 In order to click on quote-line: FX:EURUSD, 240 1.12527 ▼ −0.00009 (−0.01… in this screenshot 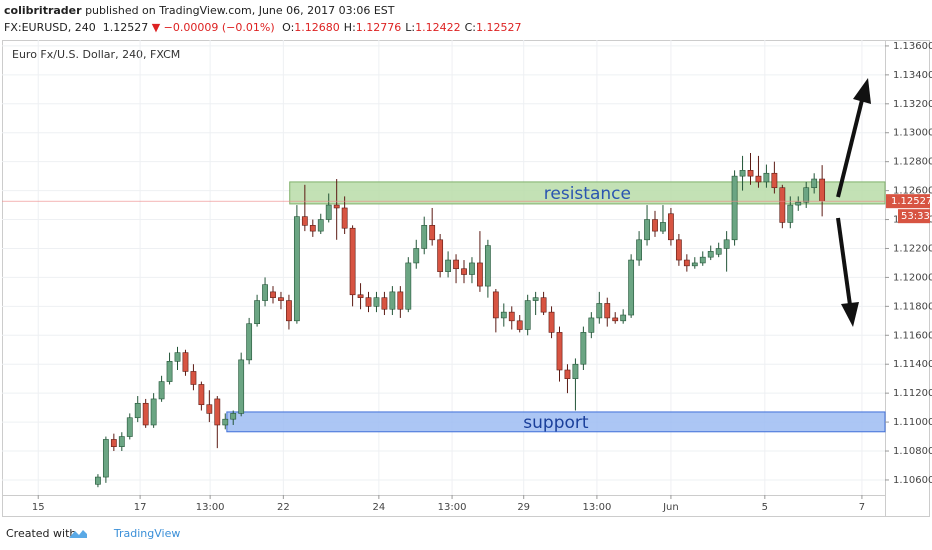, I will do `click(263, 27)`.